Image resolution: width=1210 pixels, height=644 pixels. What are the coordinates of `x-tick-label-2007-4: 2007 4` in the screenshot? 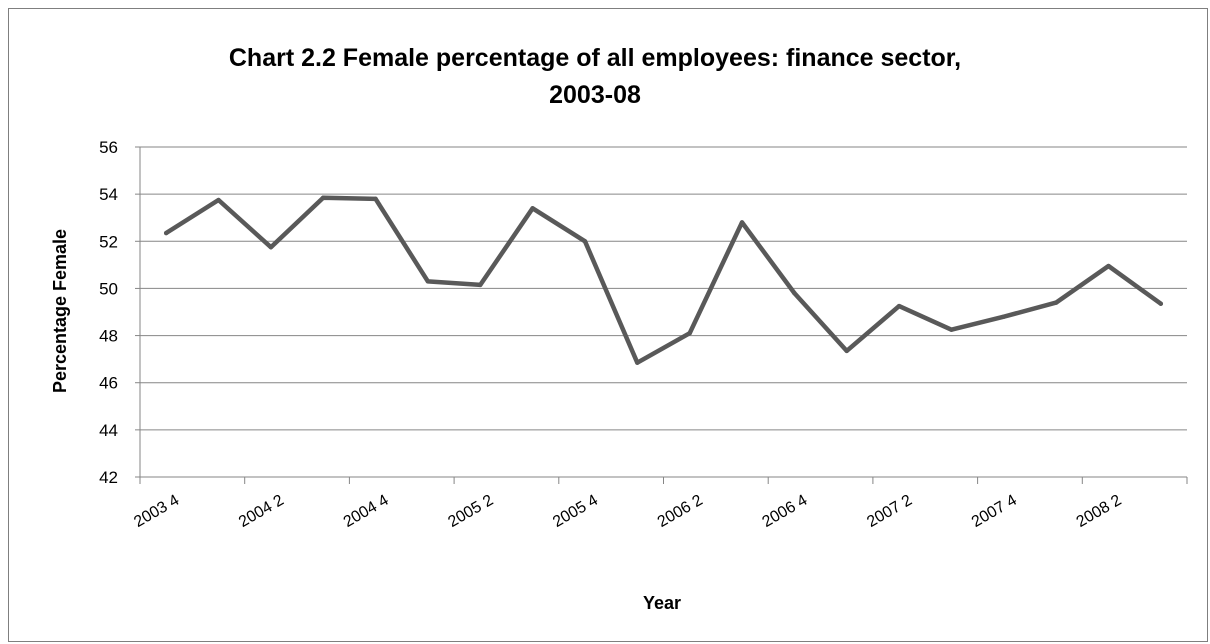 It's located at (994, 511).